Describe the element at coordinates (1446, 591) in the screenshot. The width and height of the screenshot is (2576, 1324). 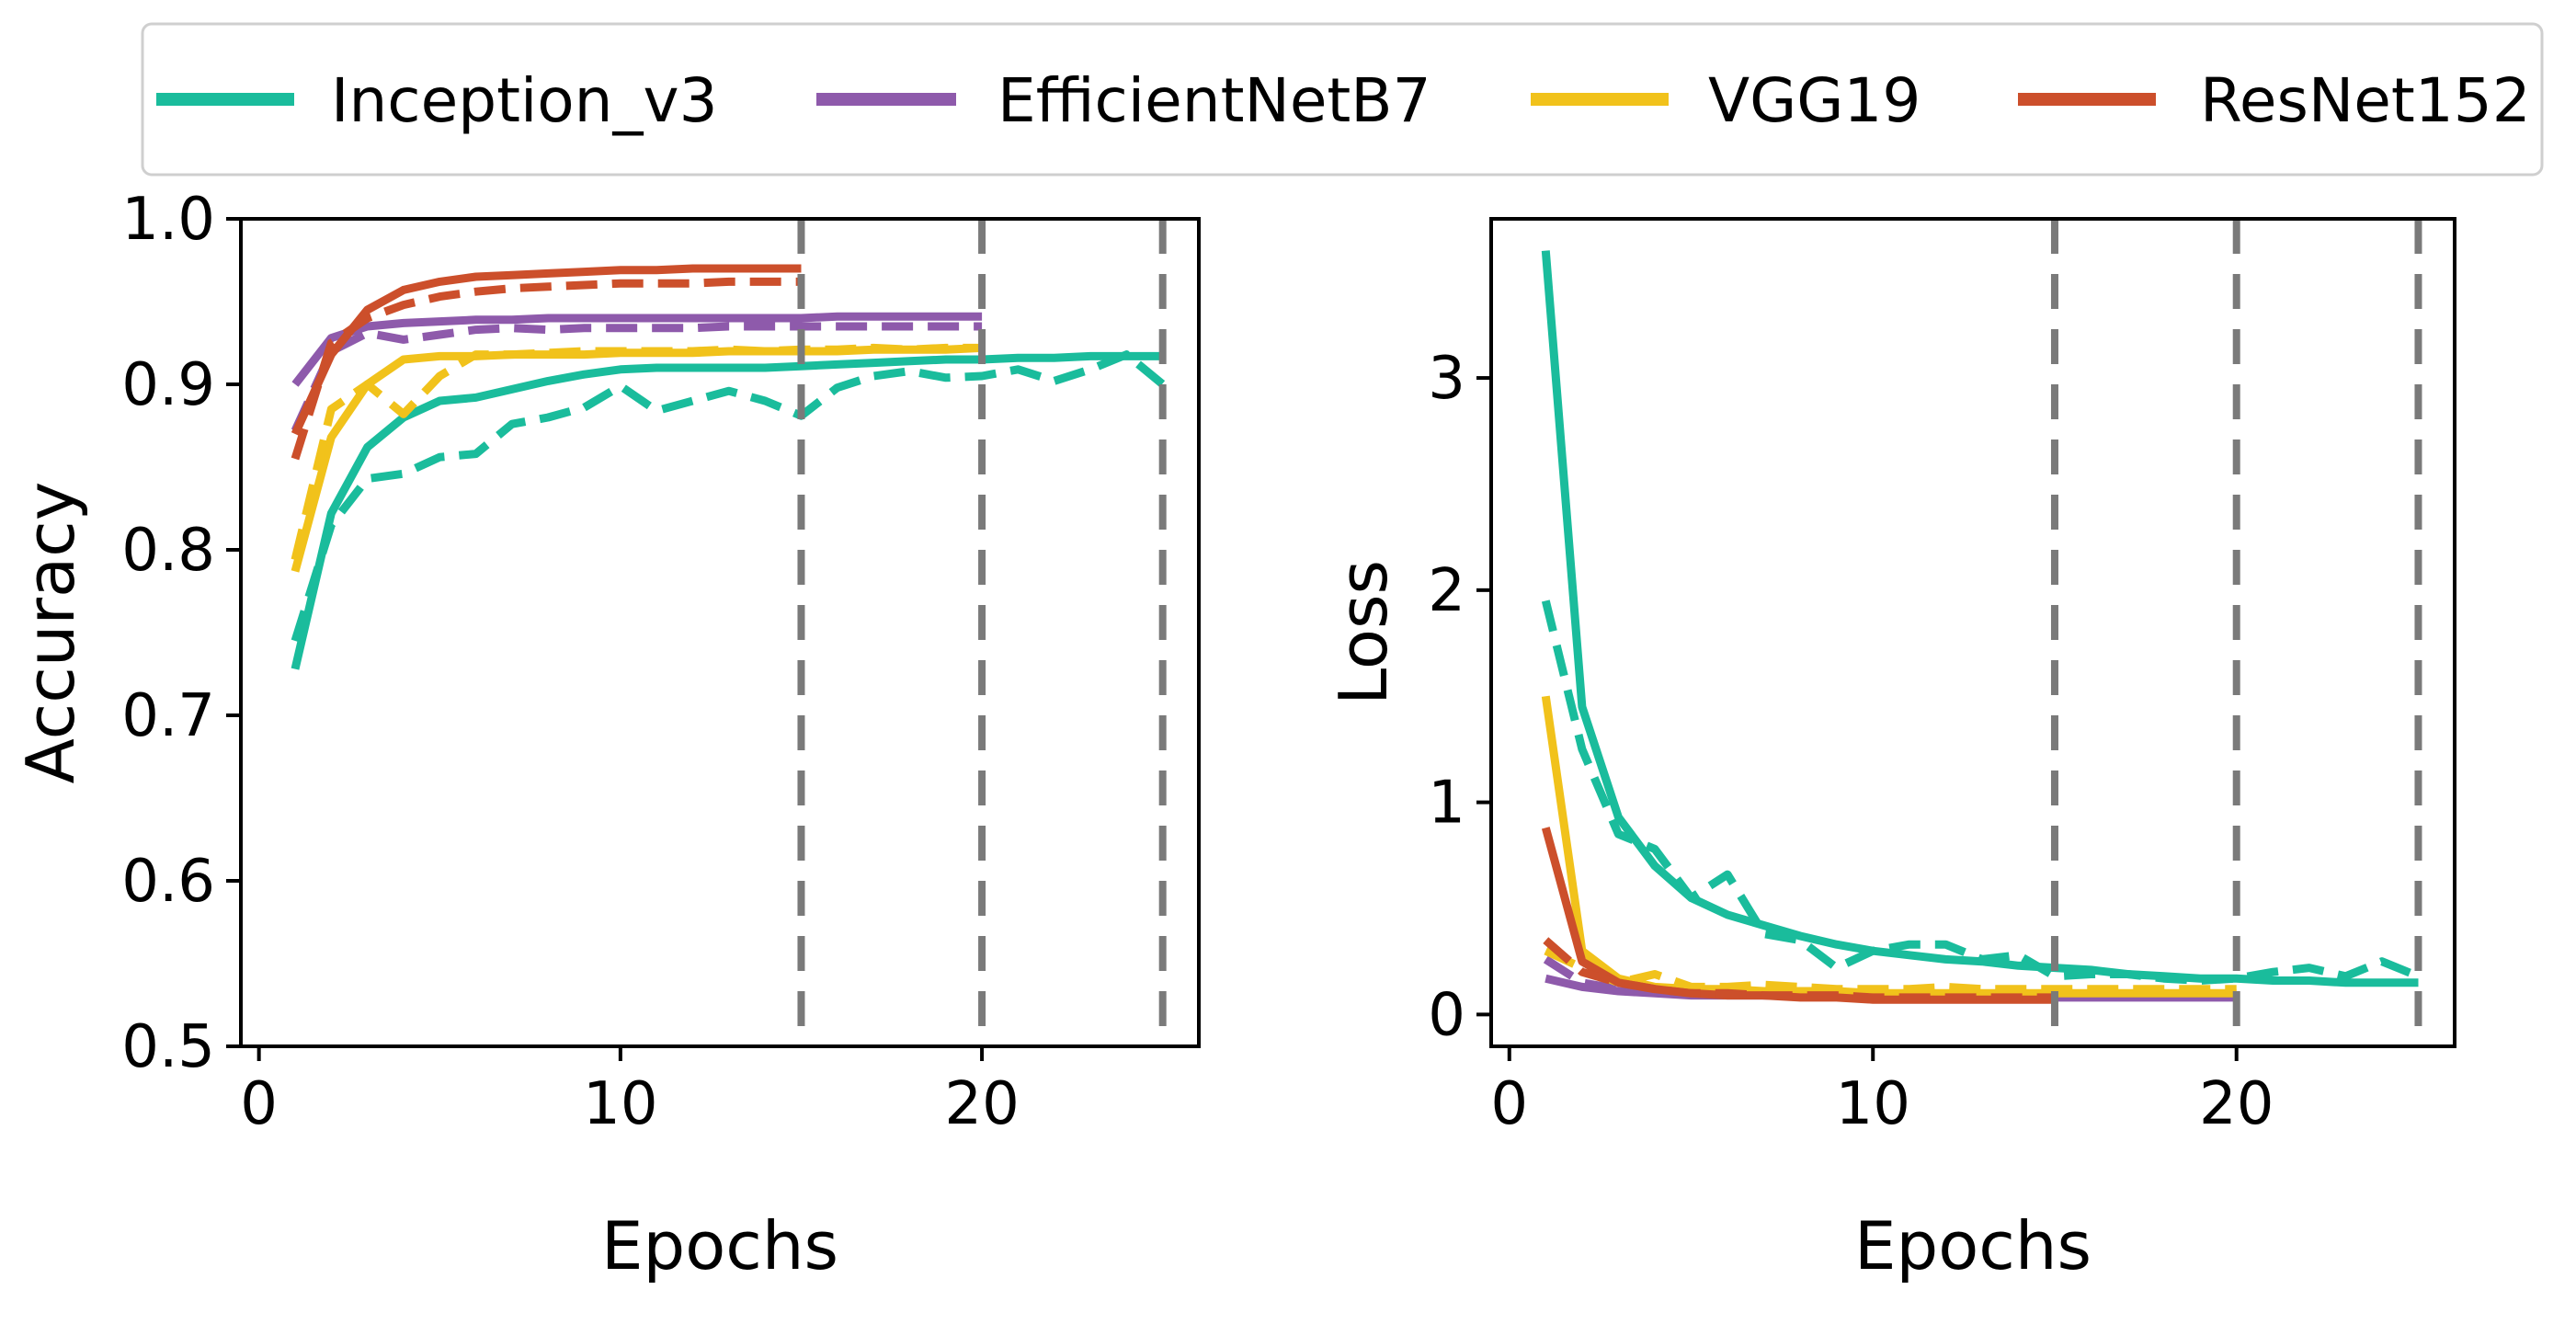
I see `loss-y-tick-label: 2` at that location.